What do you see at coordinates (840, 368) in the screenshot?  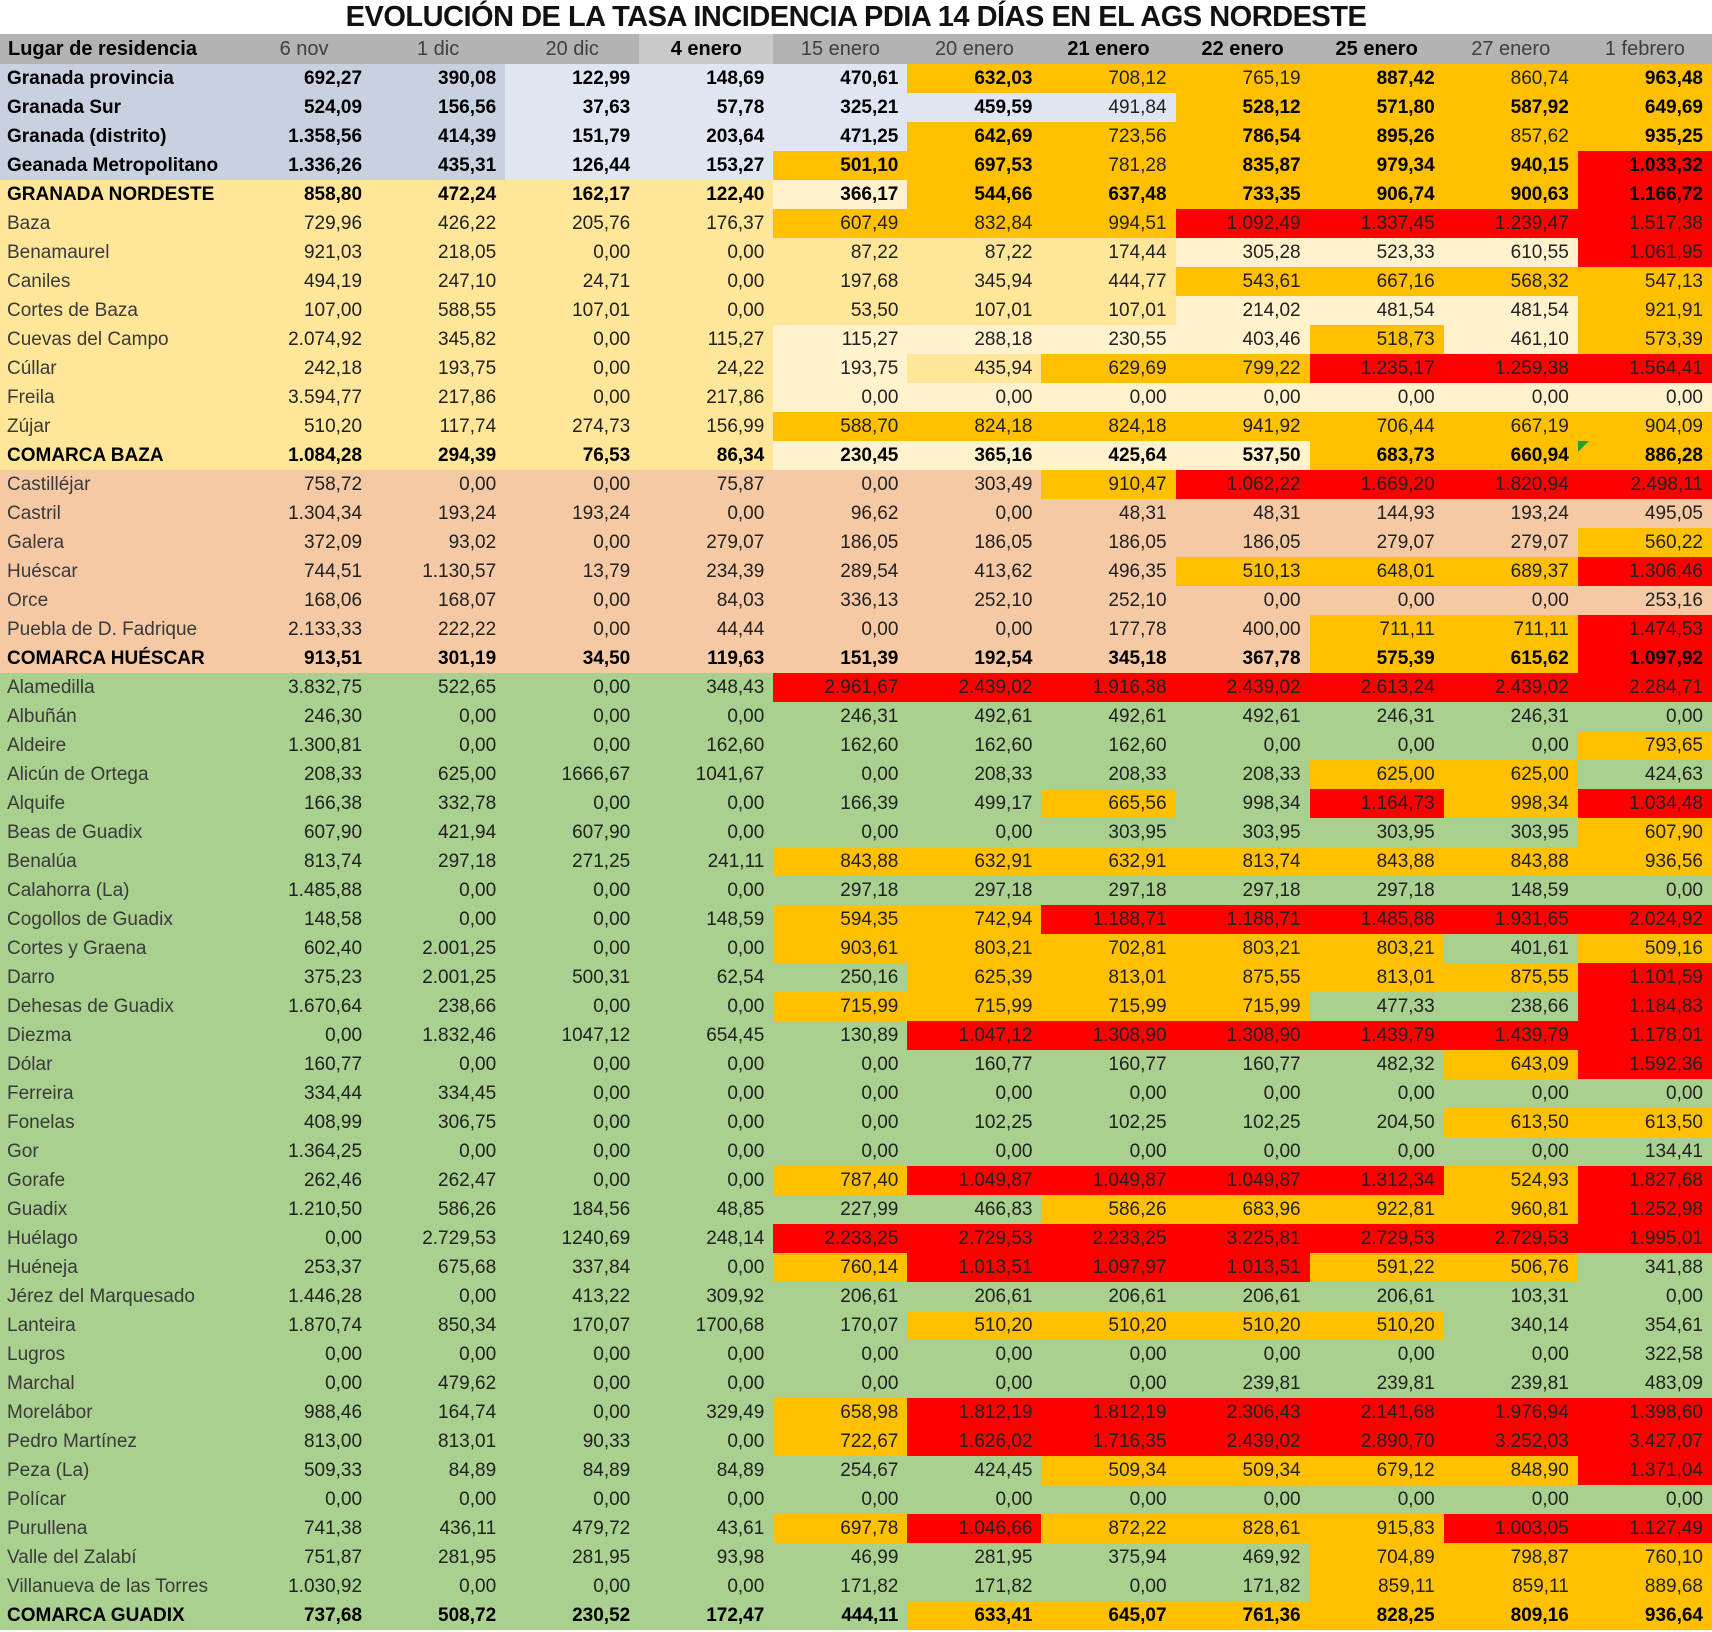 I see `value-cell: 193,75` at bounding box center [840, 368].